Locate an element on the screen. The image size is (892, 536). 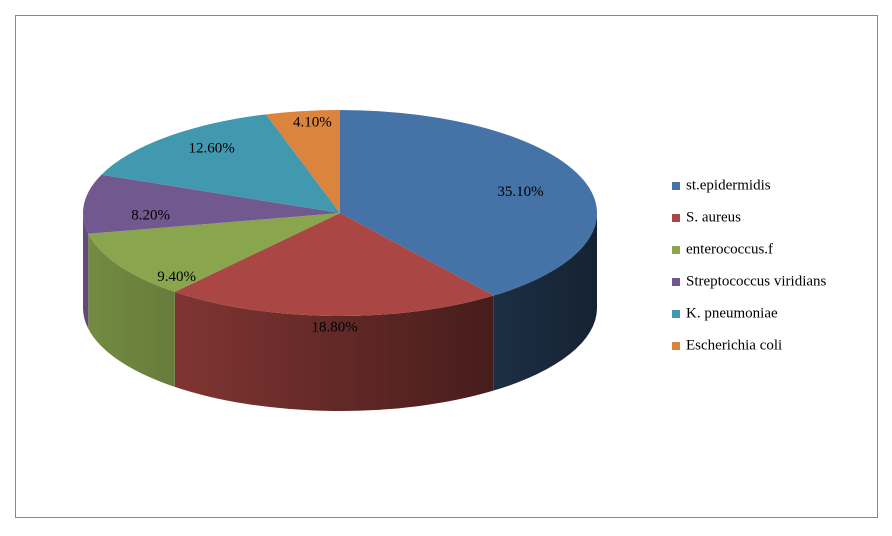
legend-label: S. aureus is located at coordinates (713, 217).